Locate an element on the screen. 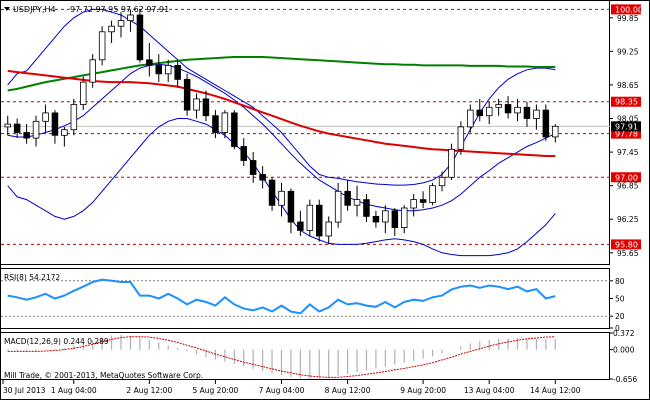 The width and height of the screenshot is (650, 400). price-tag-label: 100.00 is located at coordinates (629, 9).